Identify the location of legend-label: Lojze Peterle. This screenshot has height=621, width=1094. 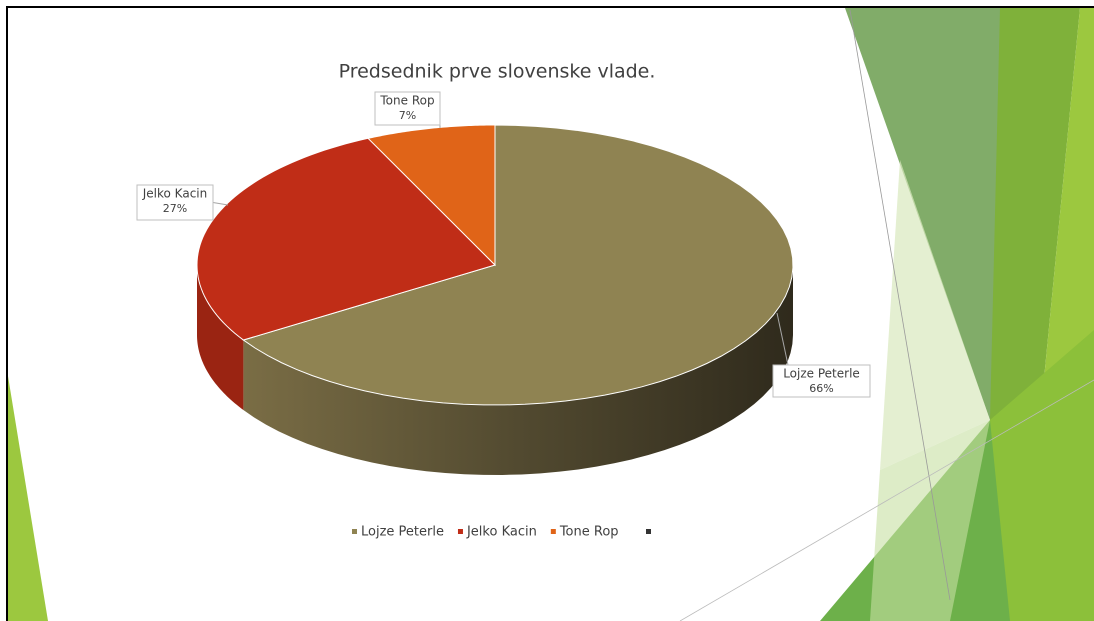
(402, 532).